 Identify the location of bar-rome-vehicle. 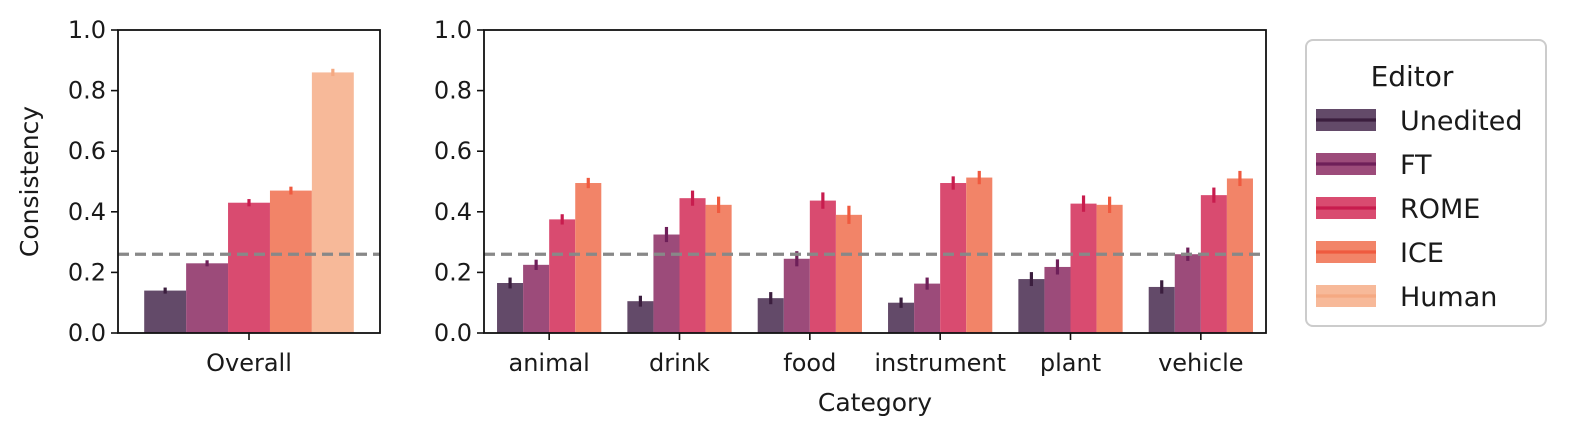
(1213, 264).